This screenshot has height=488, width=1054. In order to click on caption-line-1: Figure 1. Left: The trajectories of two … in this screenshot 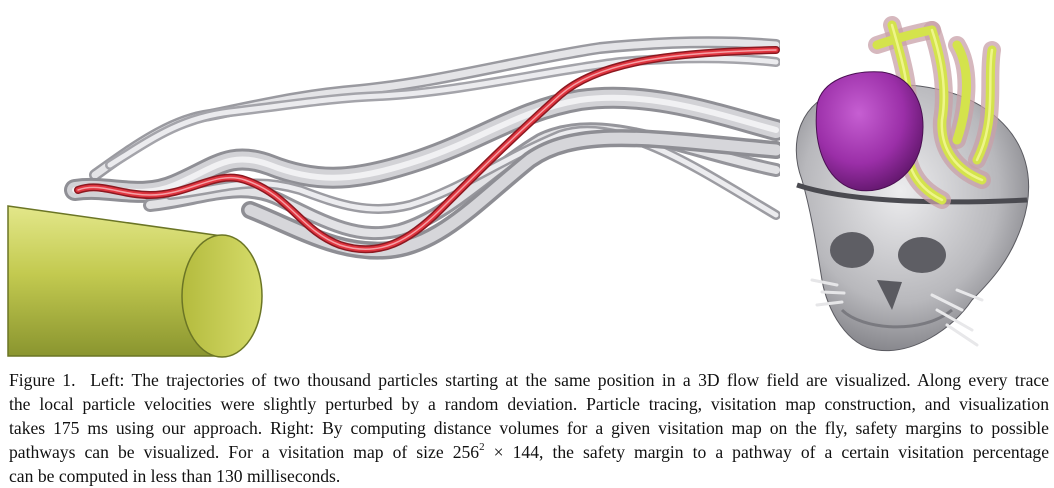, I will do `click(529, 380)`.